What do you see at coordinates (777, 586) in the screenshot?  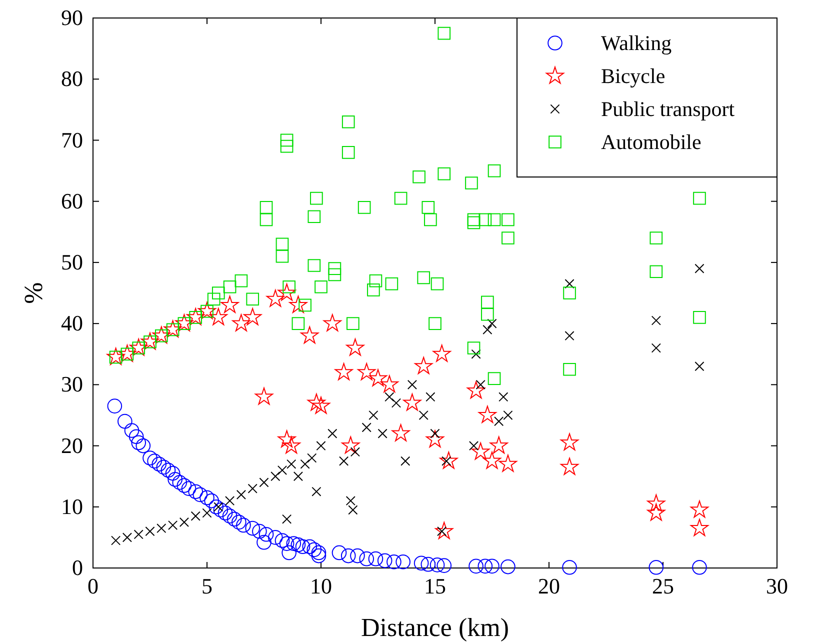 I see `x-tick-label: 30` at bounding box center [777, 586].